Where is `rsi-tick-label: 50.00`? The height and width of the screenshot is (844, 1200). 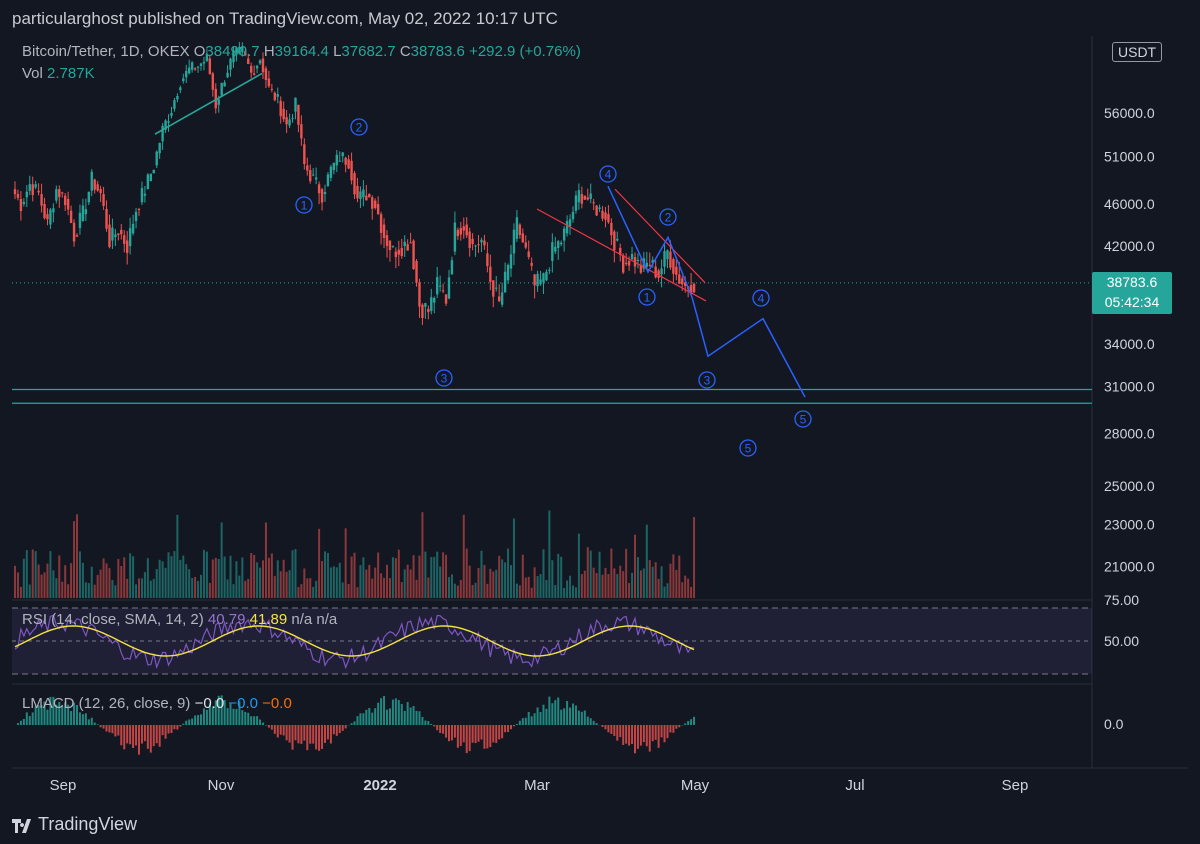
rsi-tick-label: 50.00 is located at coordinates (1121, 641).